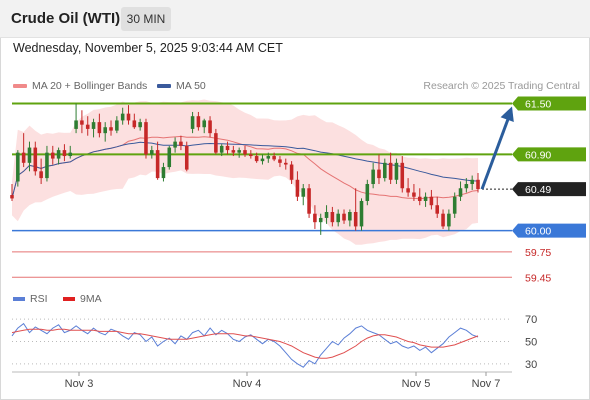 The image size is (590, 400). What do you see at coordinates (181, 86) in the screenshot?
I see `legend-ma50: MA 50` at bounding box center [181, 86].